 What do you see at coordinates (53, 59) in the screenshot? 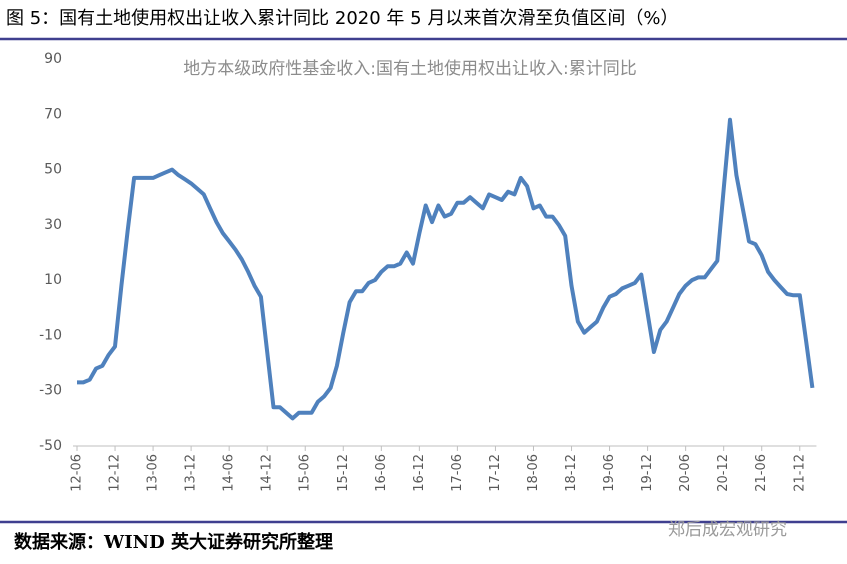
I see `y-tick-label: 90` at bounding box center [53, 59].